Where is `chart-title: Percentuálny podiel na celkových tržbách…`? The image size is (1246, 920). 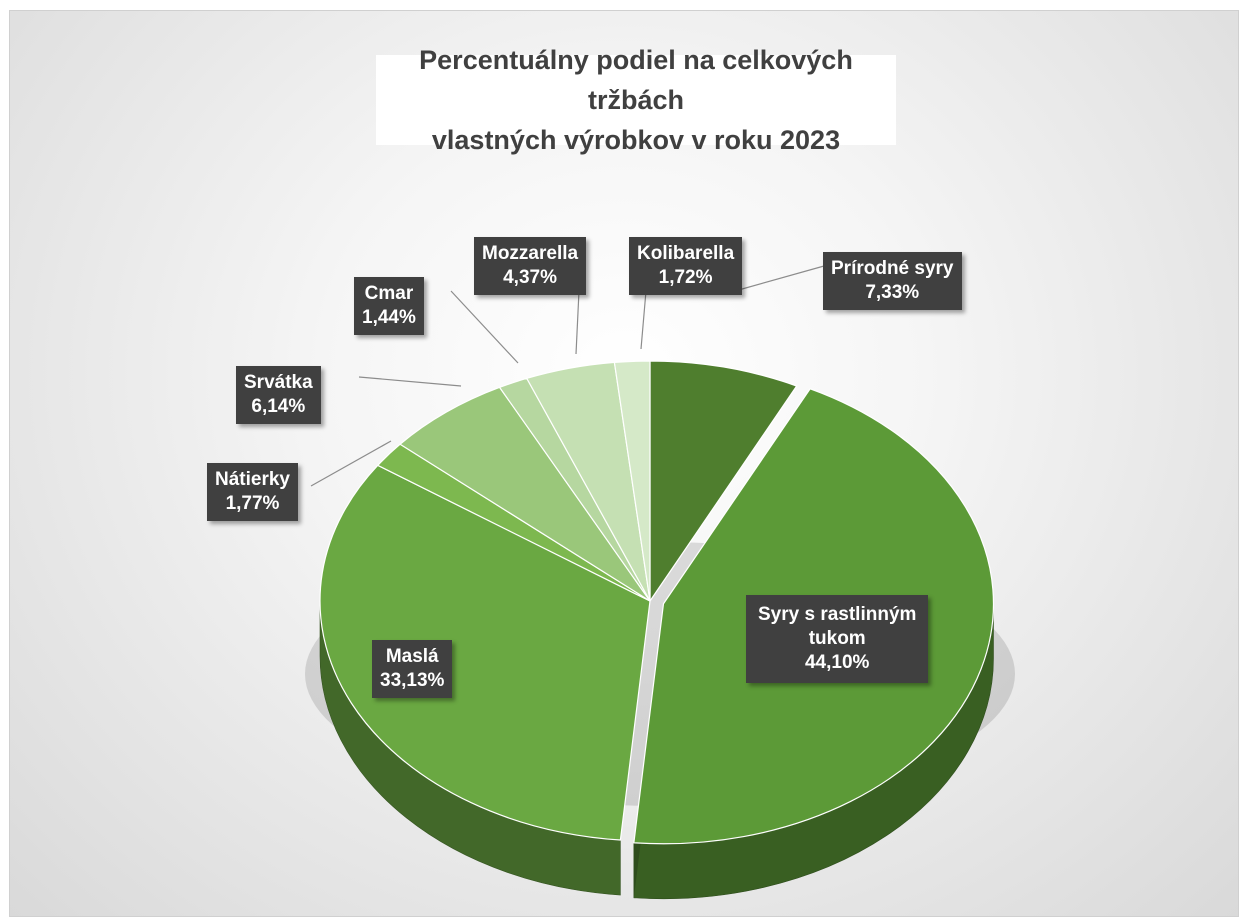 chart-title: Percentuálny podiel na celkových tržbách… is located at coordinates (636, 100).